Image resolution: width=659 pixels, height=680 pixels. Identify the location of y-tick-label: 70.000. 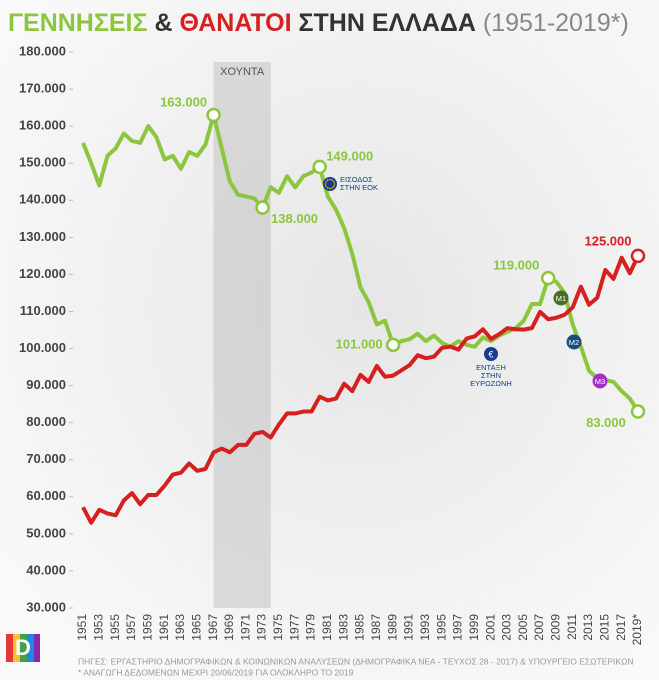
(46, 458).